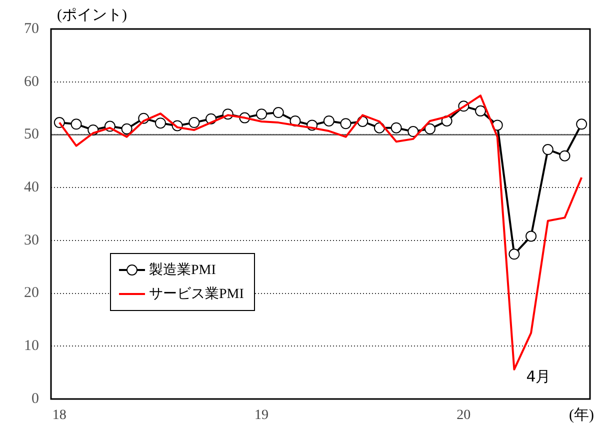 The image size is (597, 428). I want to click on legend-label: 製造業PMI, so click(182, 270).